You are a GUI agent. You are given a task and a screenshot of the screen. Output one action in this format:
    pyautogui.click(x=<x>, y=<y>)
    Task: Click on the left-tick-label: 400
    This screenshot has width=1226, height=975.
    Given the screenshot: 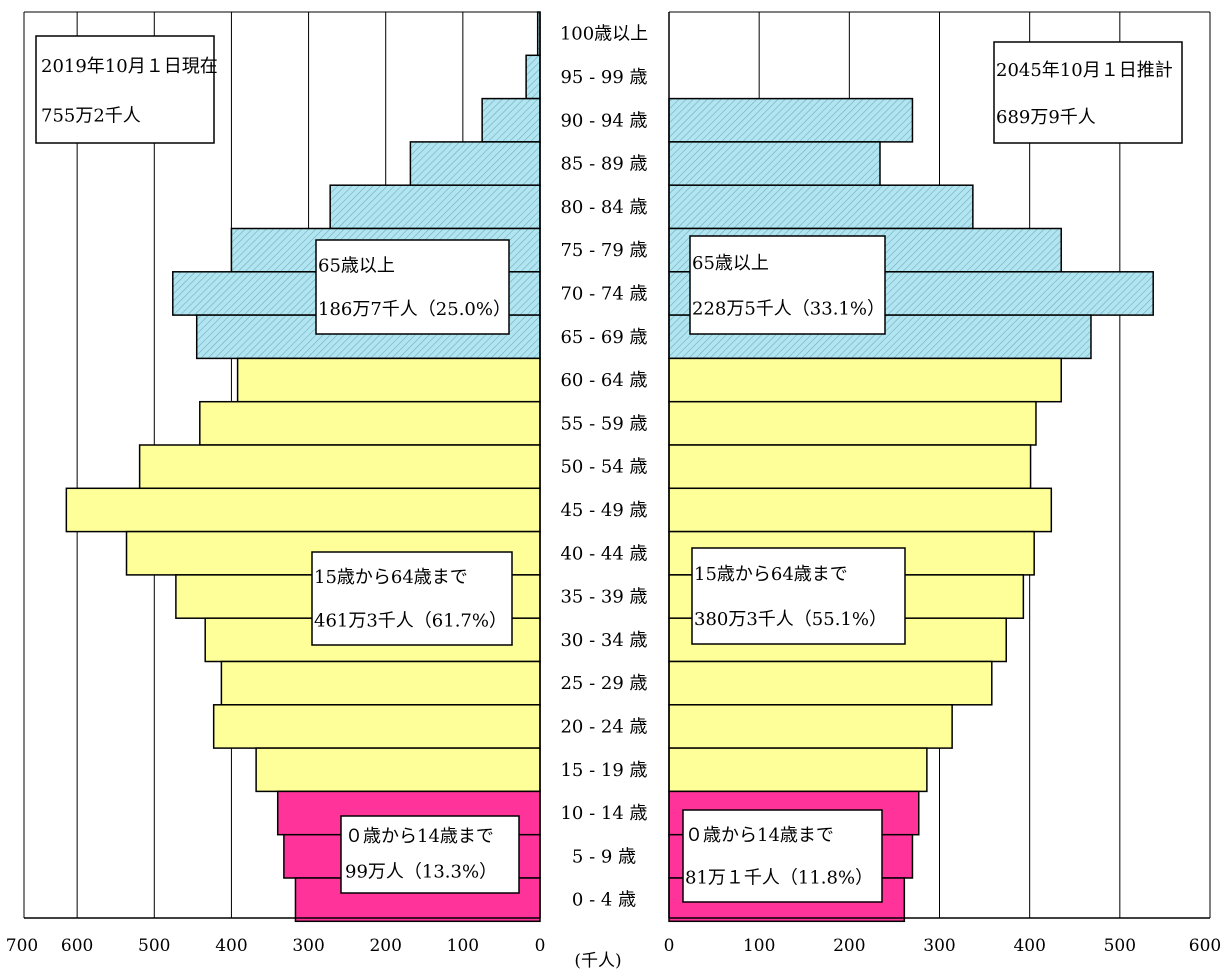 What is the action you would take?
    pyautogui.click(x=231, y=946)
    